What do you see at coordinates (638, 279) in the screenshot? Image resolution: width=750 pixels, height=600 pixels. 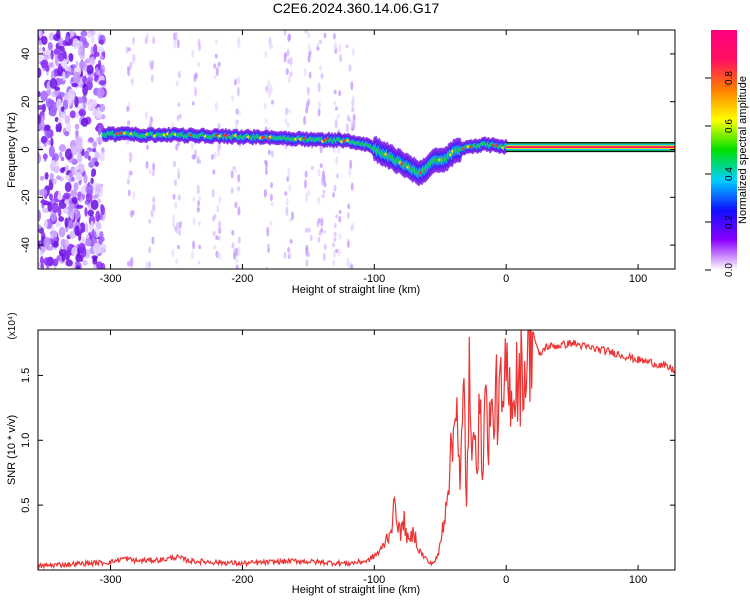 I see `spectrogram-x-tick-label: 100` at bounding box center [638, 279].